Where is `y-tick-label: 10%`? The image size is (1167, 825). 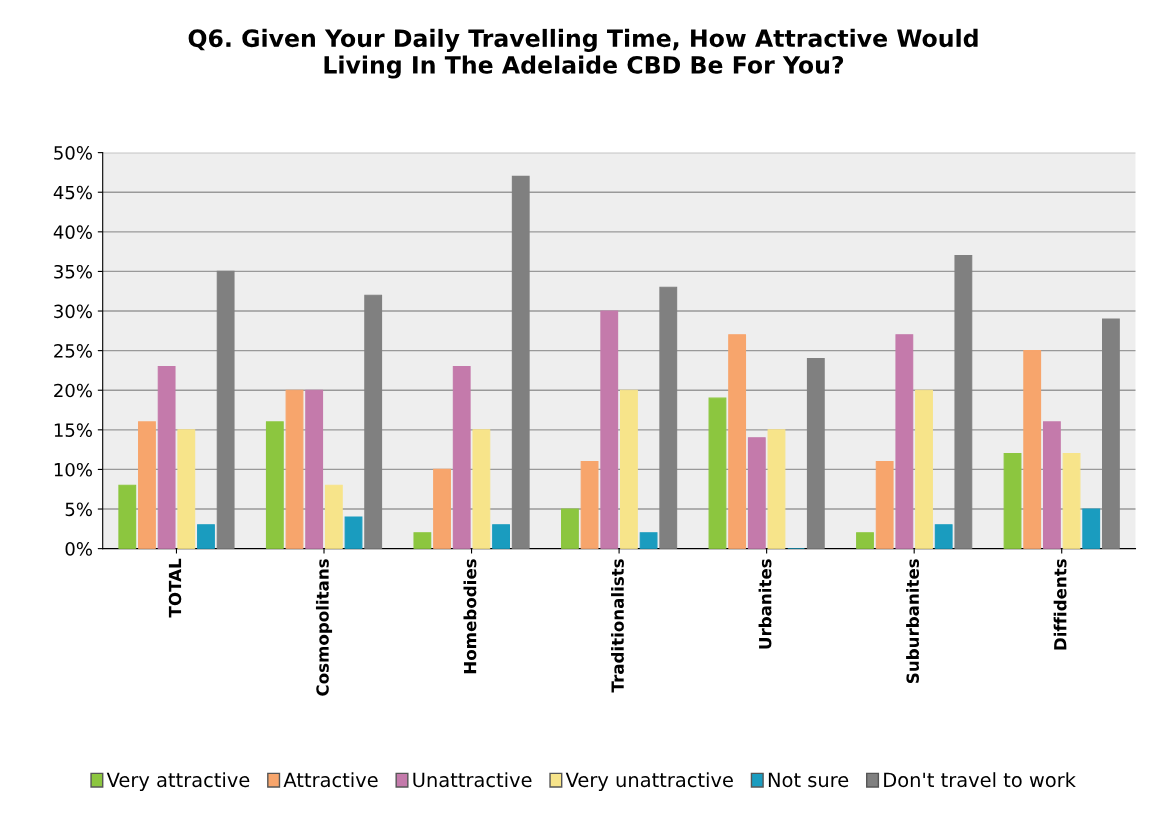 y-tick-label: 10% is located at coordinates (73, 469).